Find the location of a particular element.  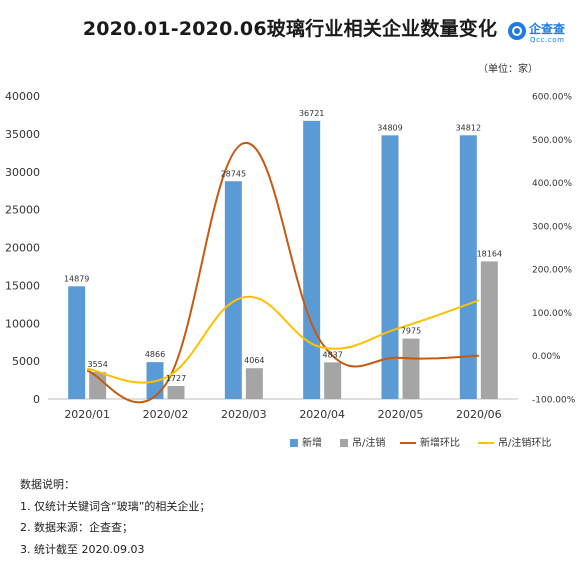

y-left-tick-label: 25000 is located at coordinates (22, 210).